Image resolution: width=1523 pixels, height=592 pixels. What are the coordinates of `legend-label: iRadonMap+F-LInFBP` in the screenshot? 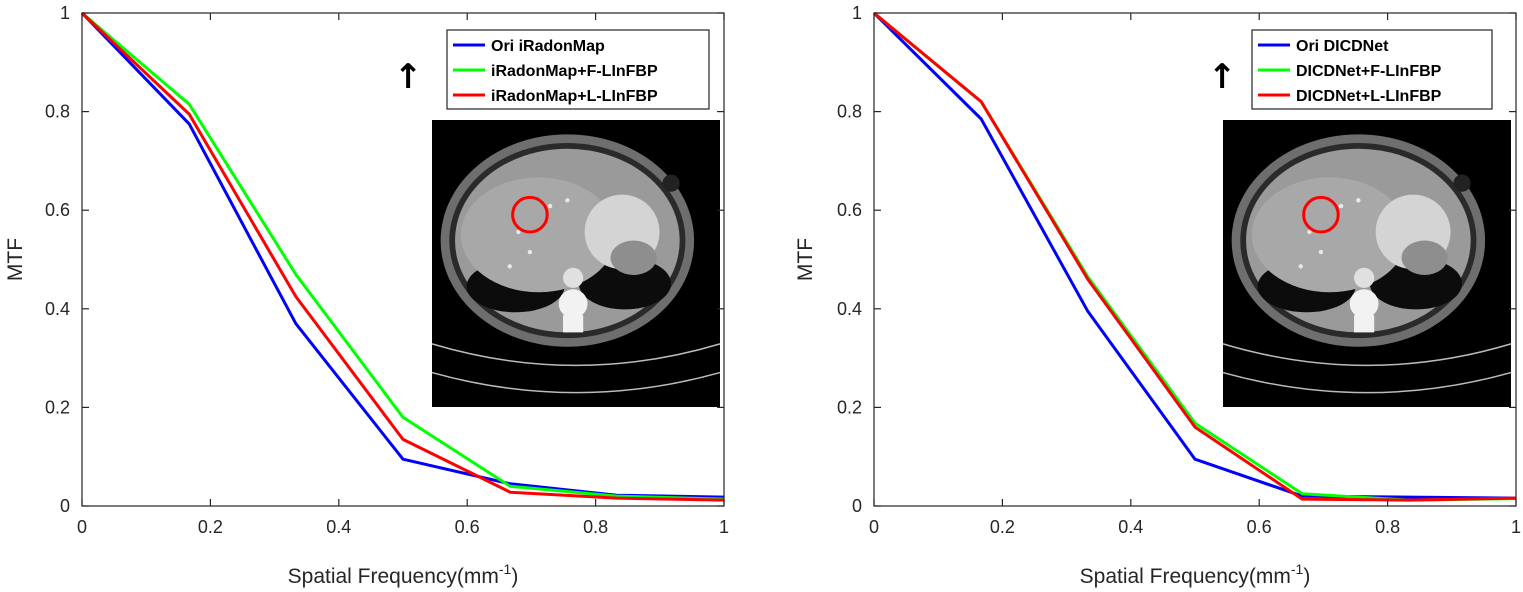 It's located at (574, 71).